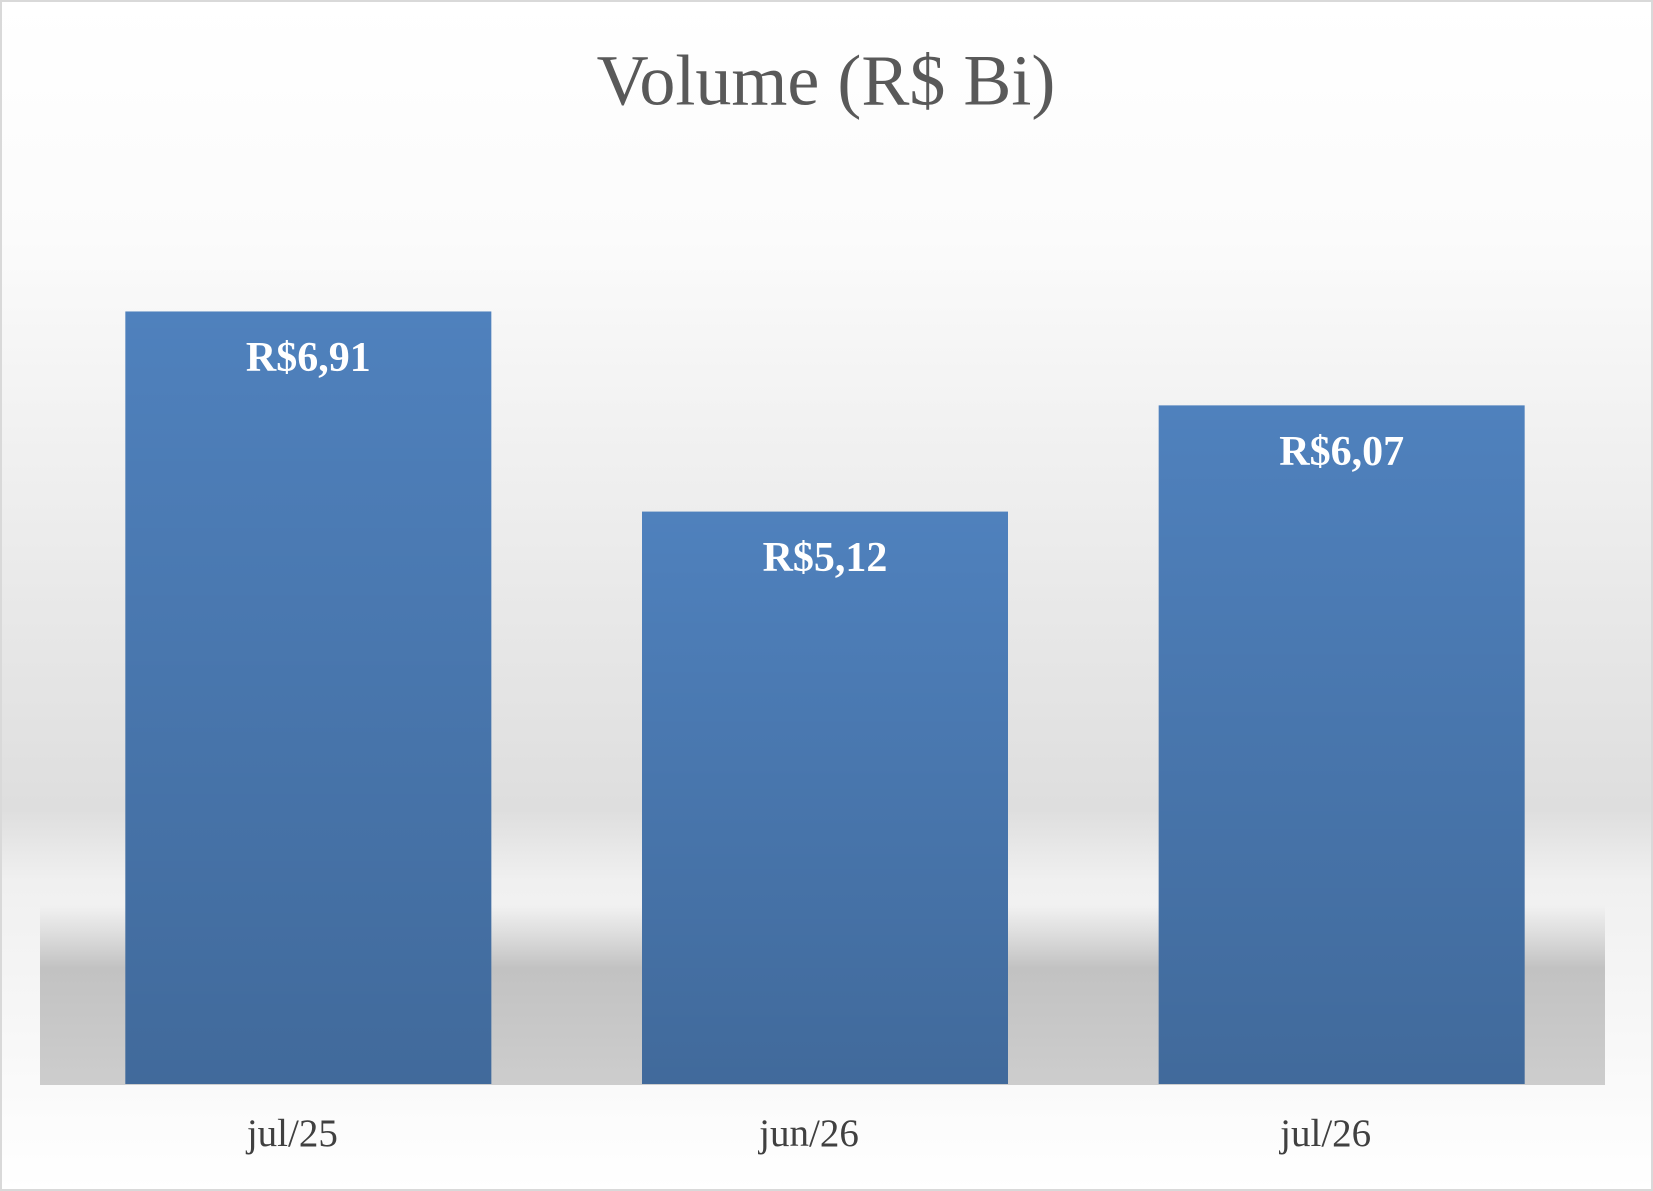 The width and height of the screenshot is (1653, 1191). Describe the element at coordinates (808, 1133) in the screenshot. I see `x-tick-label: jun/26` at that location.